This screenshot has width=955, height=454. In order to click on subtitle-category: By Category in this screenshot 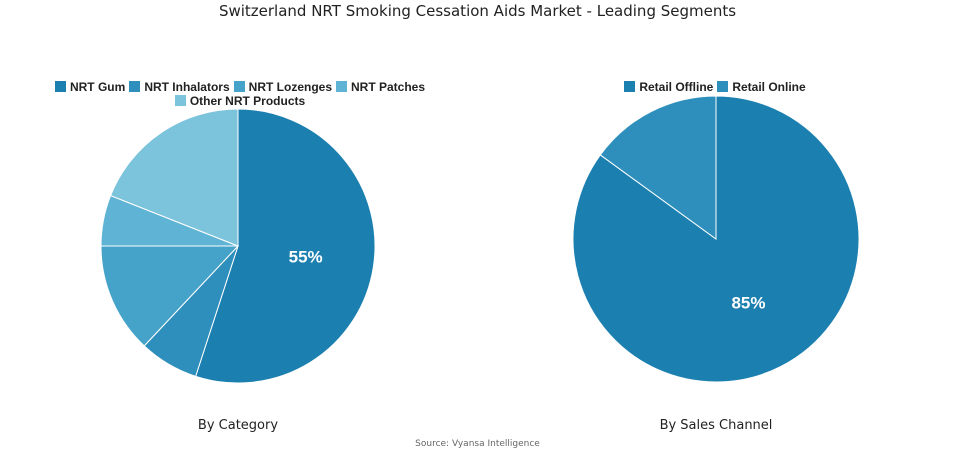, I will do `click(238, 425)`.